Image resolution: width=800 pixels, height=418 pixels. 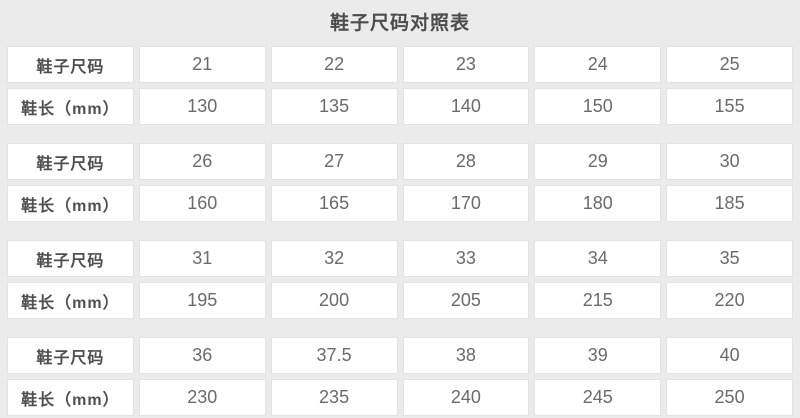 I want to click on length-value: 150, so click(x=598, y=106).